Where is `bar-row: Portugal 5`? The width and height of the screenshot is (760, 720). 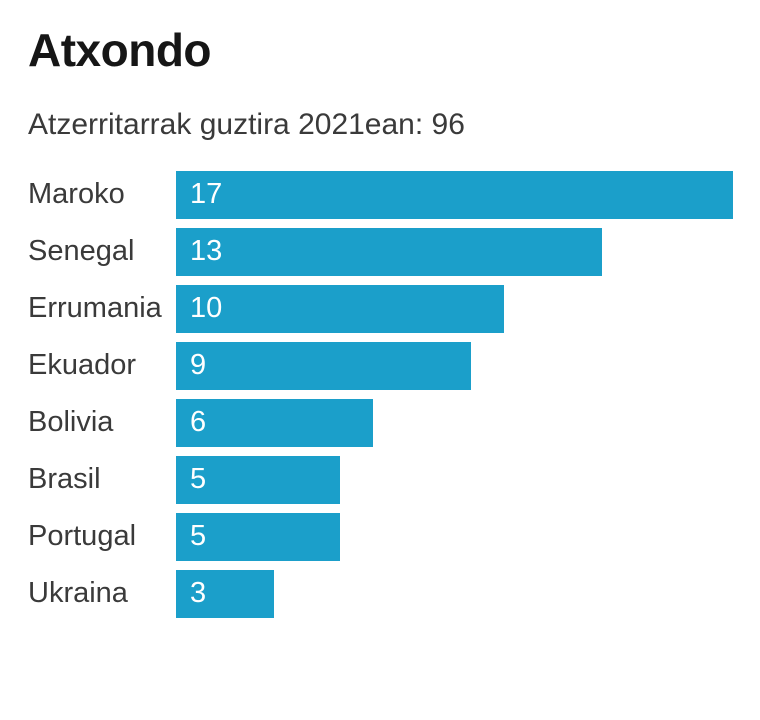
bar-row: Portugal 5 is located at coordinates (380, 536).